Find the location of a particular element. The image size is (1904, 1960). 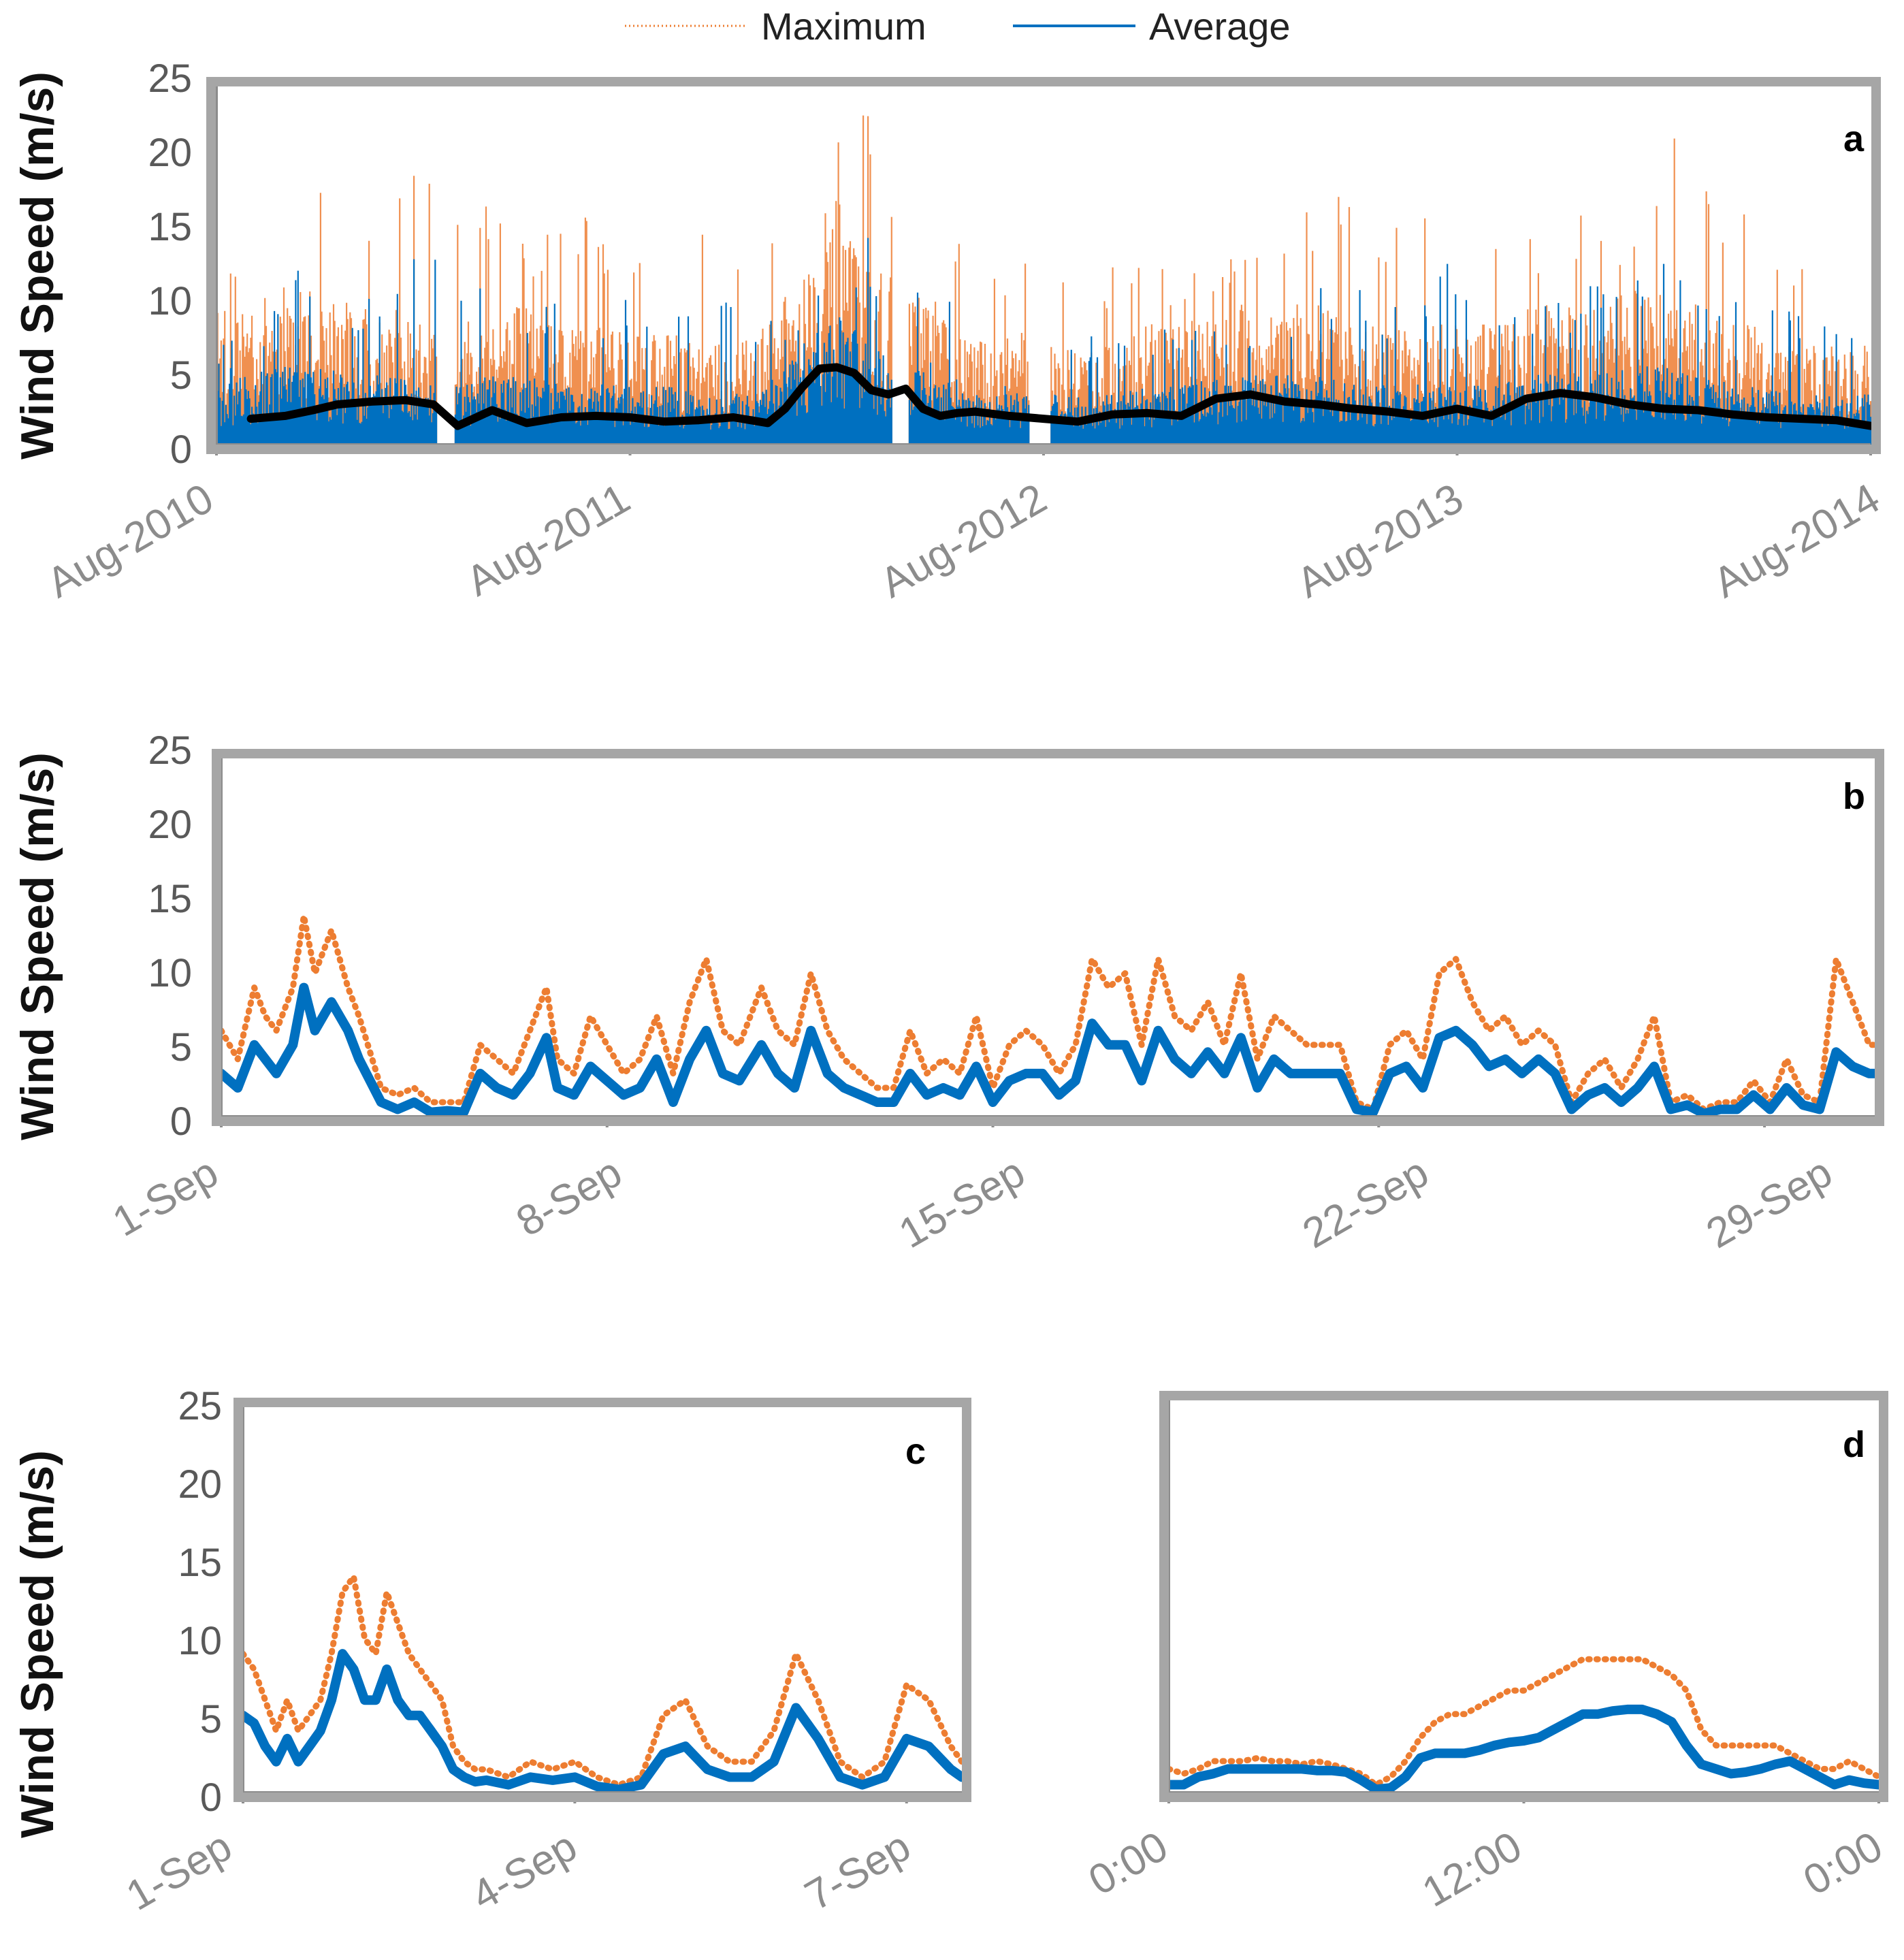

panel-d: 0:00 12:00 0:00 d is located at coordinates (1486, 1653).